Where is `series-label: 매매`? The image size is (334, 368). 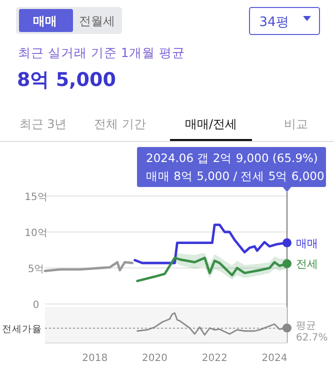
series-label: 매매 is located at coordinates (307, 243).